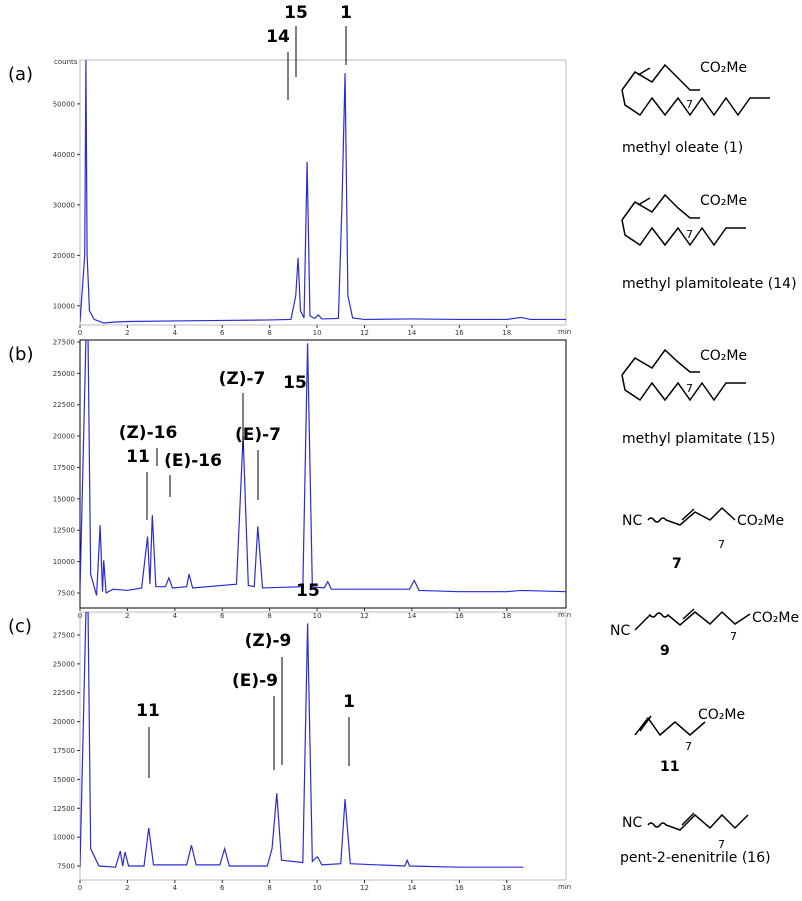  Describe the element at coordinates (709, 284) in the screenshot. I see `caption: methyl plamitoleate (14)` at that location.